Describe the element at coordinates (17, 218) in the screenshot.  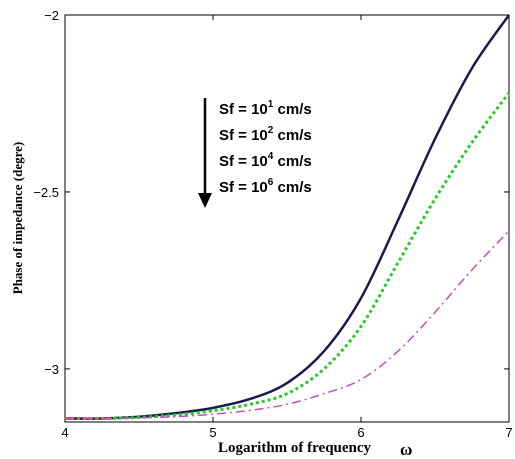
I see `y-axis-title: Phase of impedance (degre)` at that location.